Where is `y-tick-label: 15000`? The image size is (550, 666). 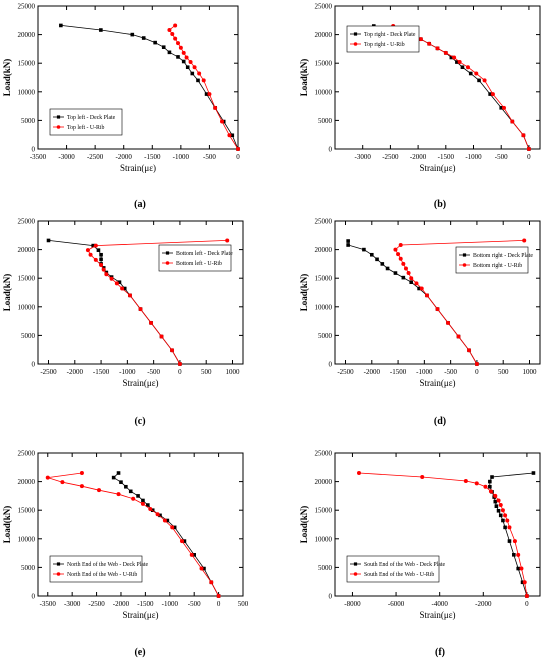 y-tick-label: 15000 is located at coordinates (324, 279).